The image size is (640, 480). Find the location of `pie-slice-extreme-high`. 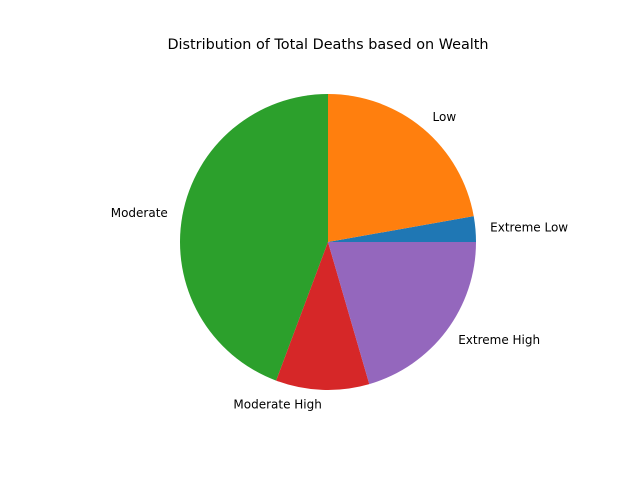

pie-slice-extreme-high is located at coordinates (402, 313).